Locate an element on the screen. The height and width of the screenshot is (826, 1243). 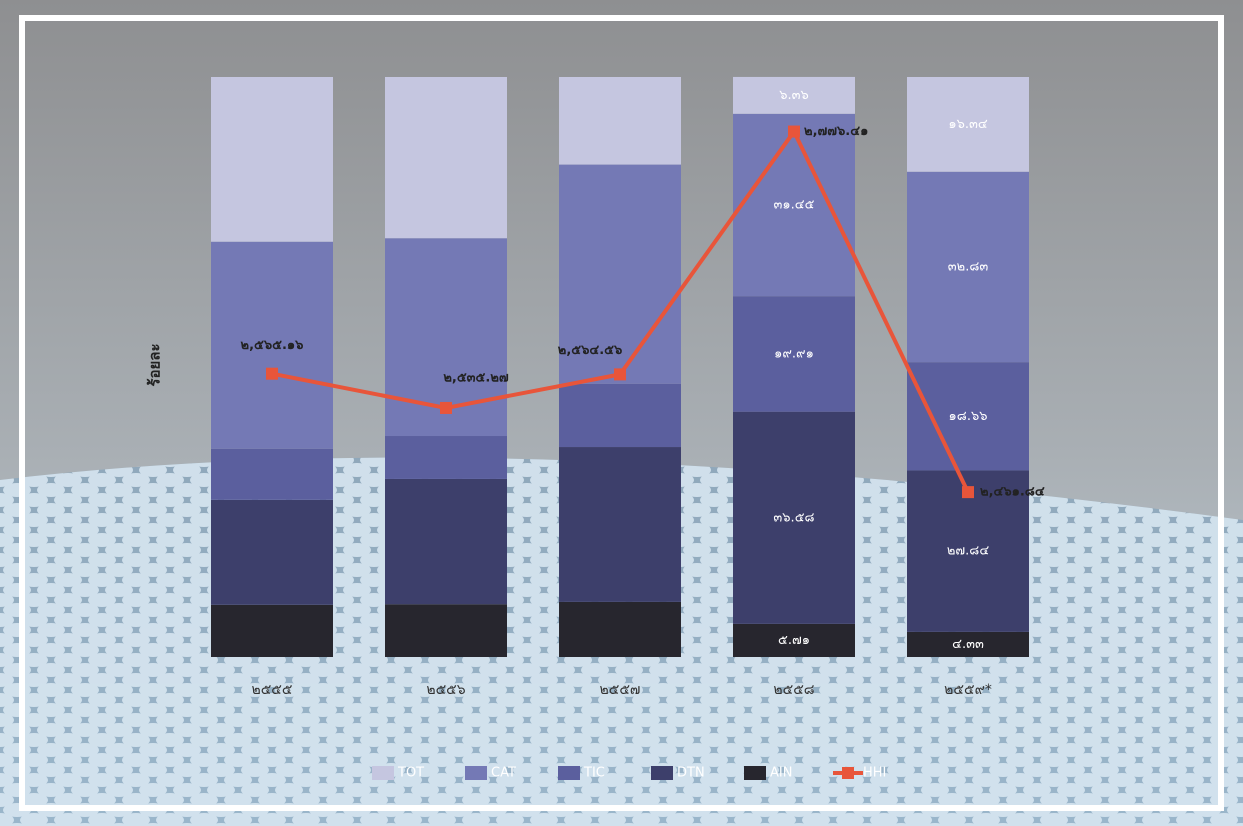
x-tick-label: ๒๕๕๕ is located at coordinates (271, 690).